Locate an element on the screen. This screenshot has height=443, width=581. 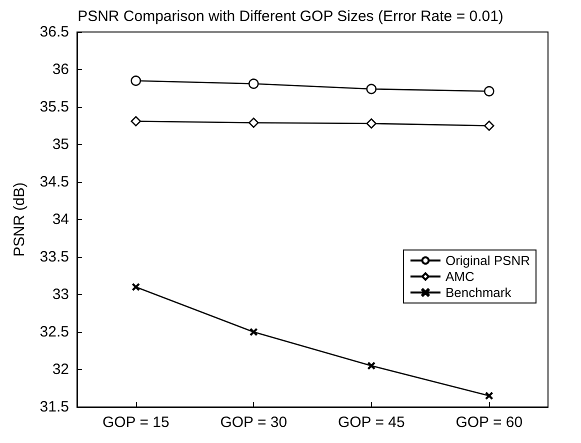
y-tick-label: 34.5 is located at coordinates (54, 182).